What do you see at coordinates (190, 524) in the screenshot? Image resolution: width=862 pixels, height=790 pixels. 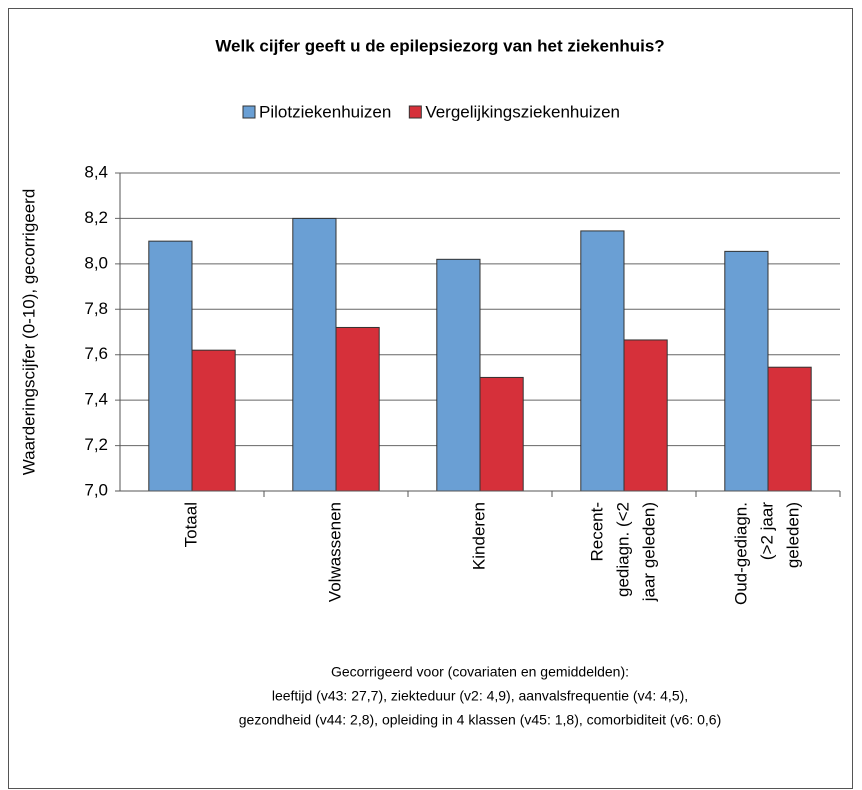 I see `x-tick-label: Totaal` at bounding box center [190, 524].